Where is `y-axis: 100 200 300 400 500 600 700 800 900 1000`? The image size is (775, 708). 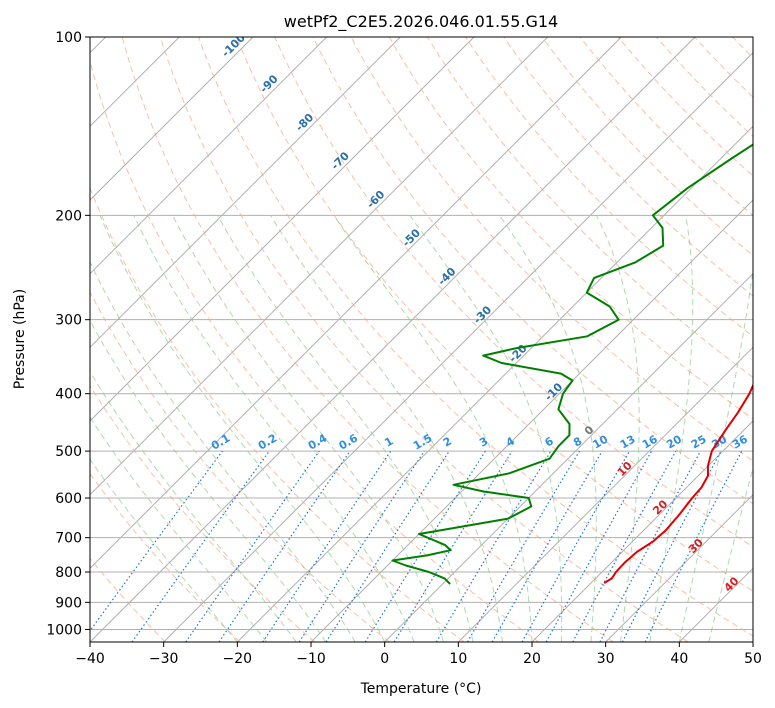
y-axis: 100 200 300 400 500 600 700 800 900 1000 is located at coordinates (68, 334).